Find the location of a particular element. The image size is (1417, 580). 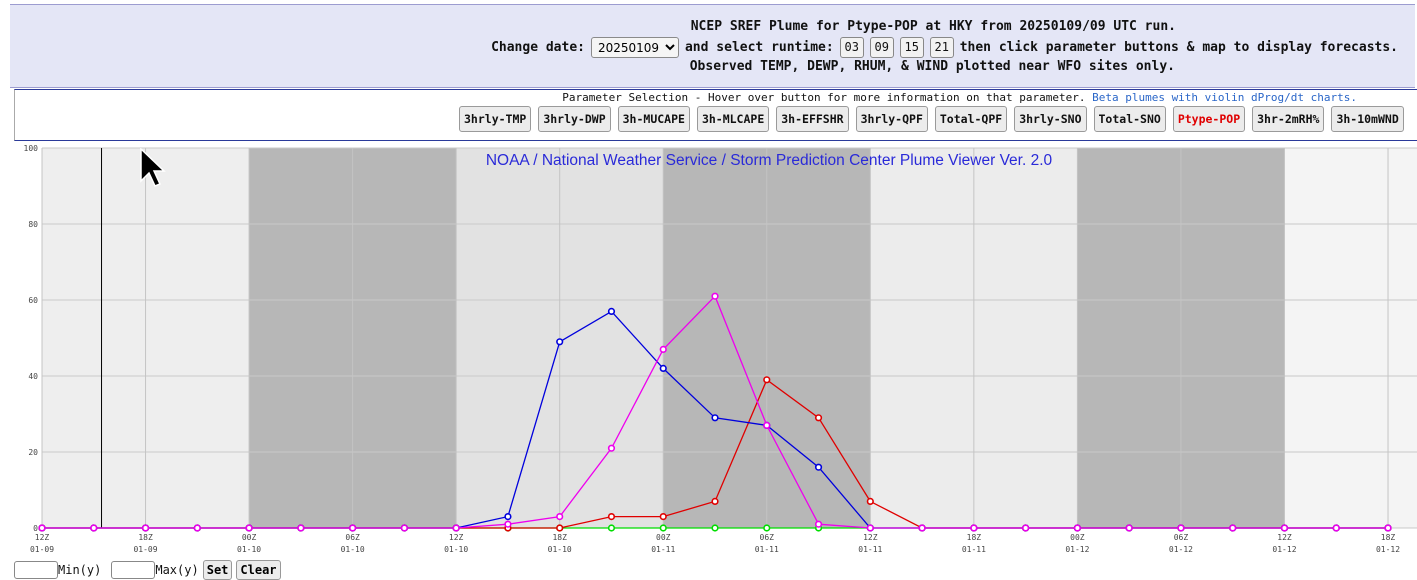

set-button: Set is located at coordinates (217, 570).